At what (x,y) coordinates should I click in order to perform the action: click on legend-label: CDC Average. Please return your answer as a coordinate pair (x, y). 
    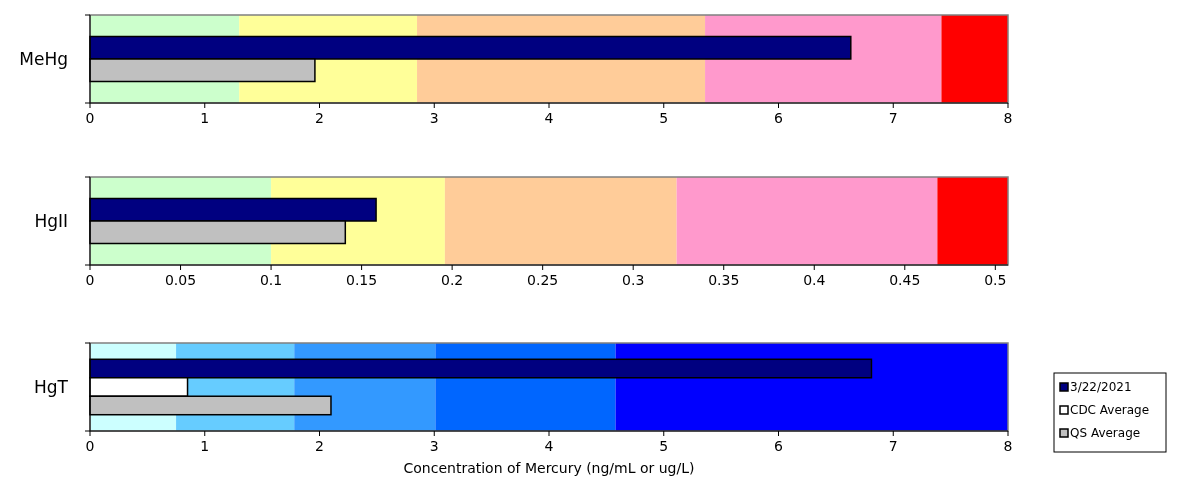
    Looking at the image, I should click on (1110, 410).